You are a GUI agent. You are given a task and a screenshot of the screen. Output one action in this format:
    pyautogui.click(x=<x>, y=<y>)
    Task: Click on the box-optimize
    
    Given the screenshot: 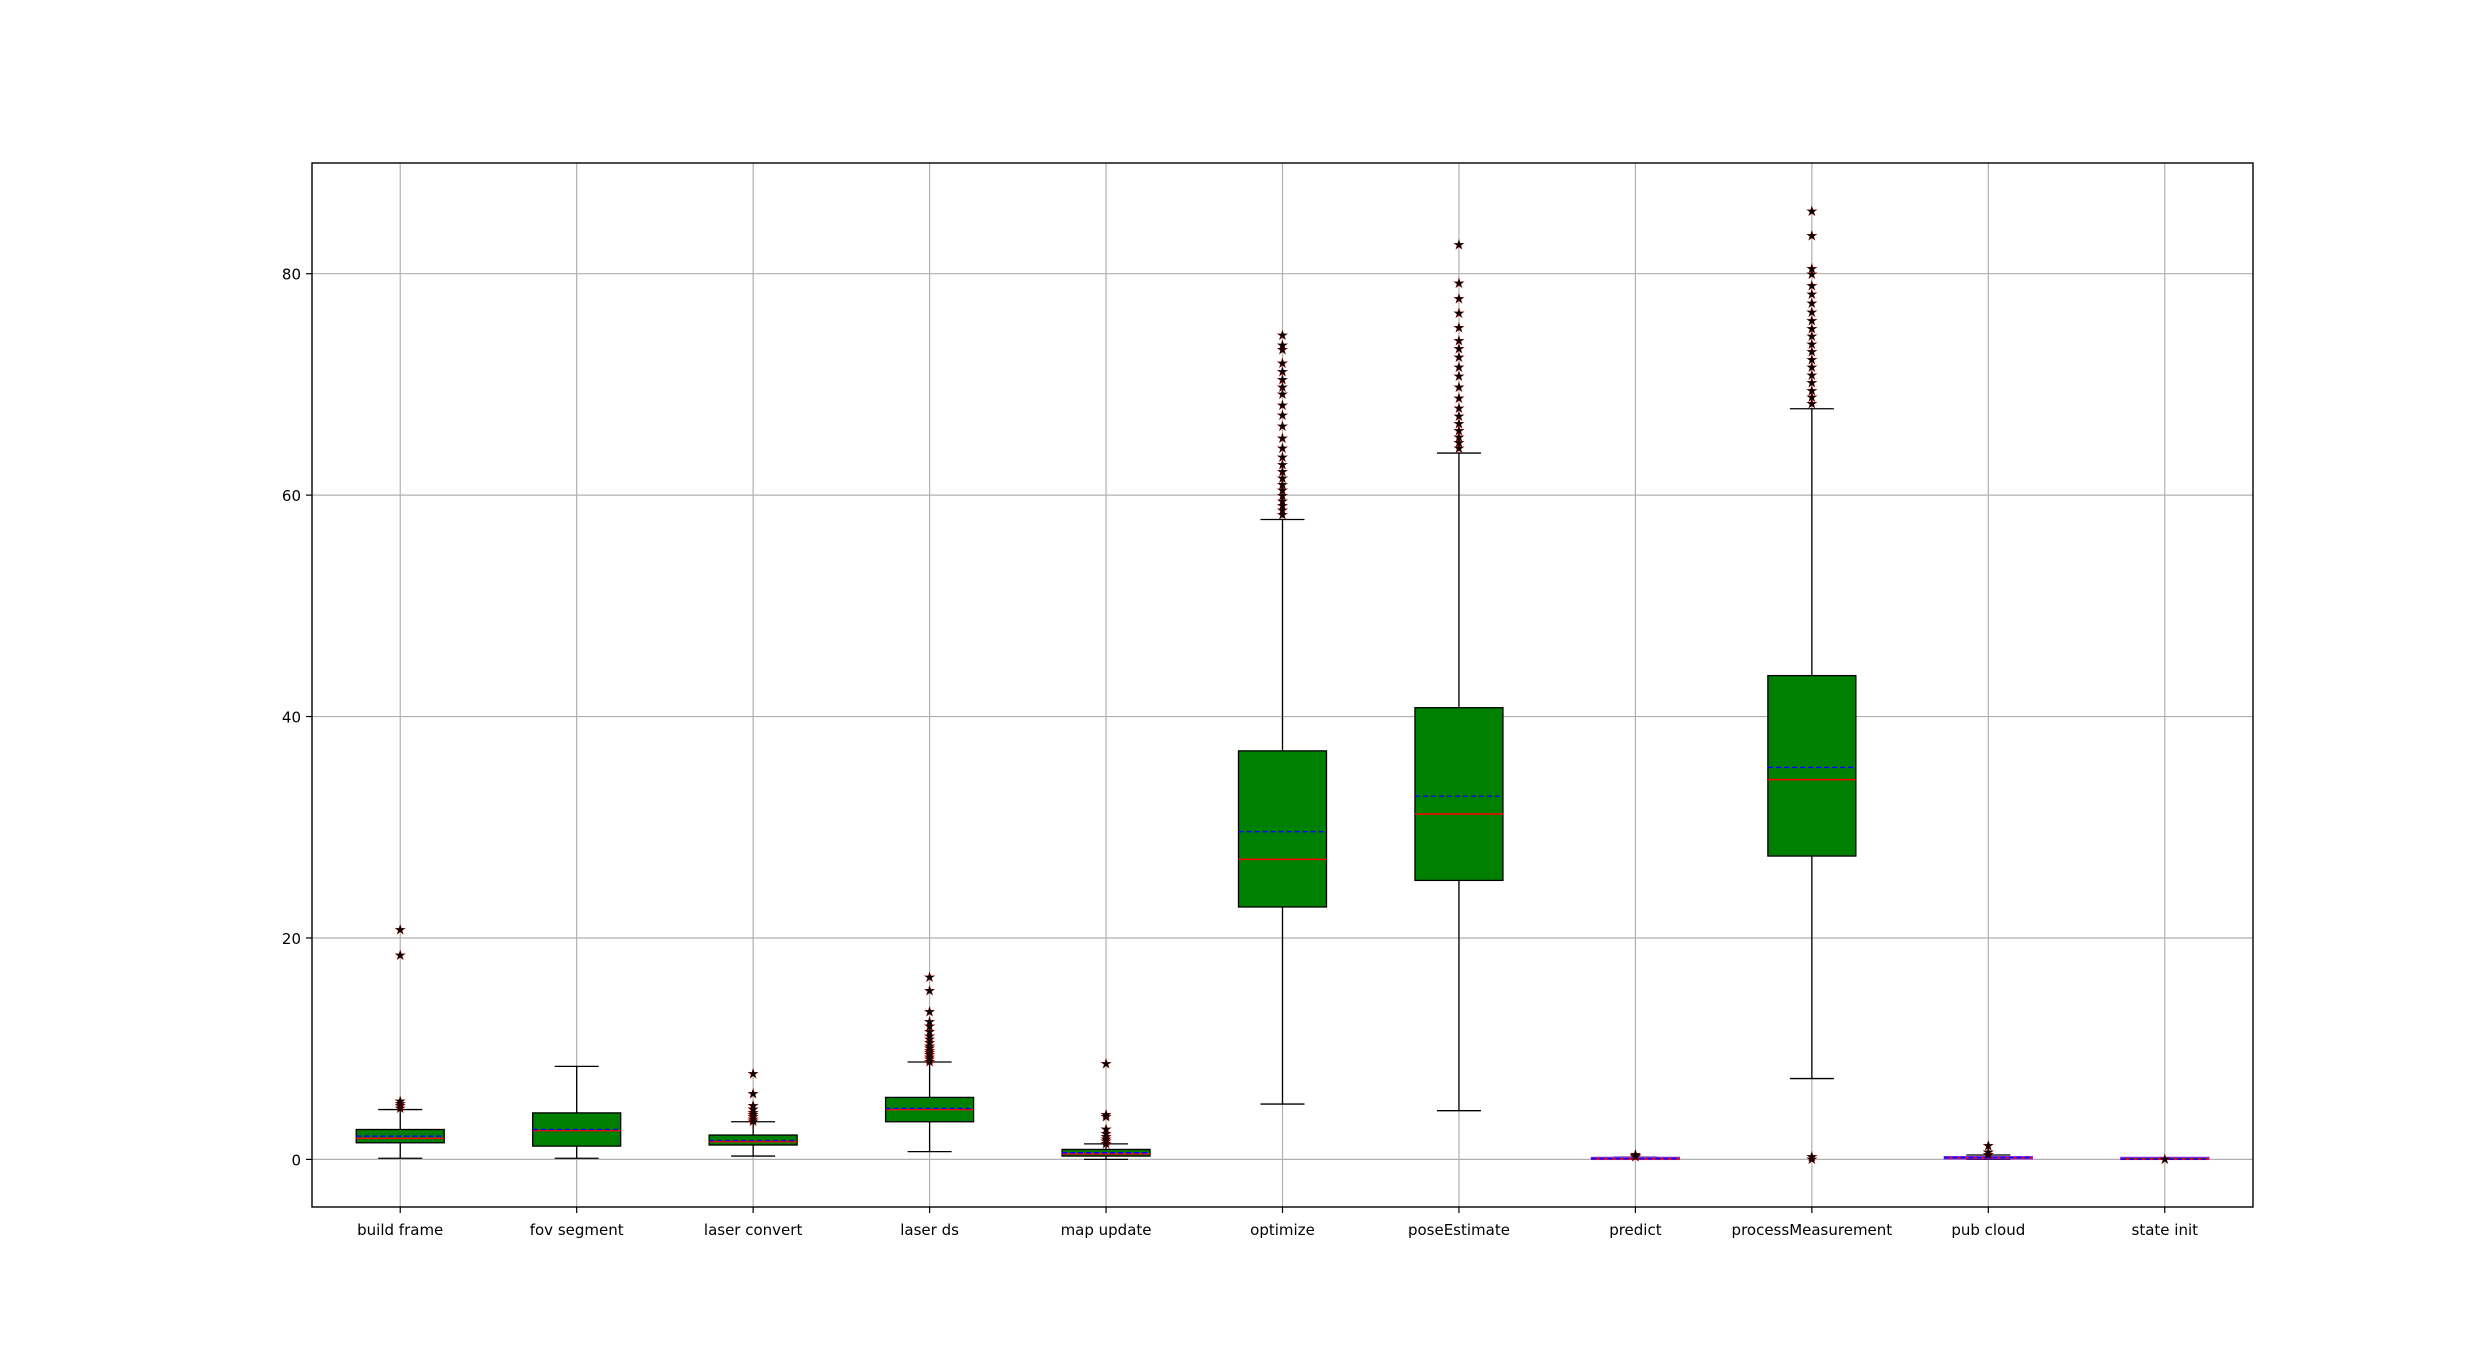 What is the action you would take?
    pyautogui.click(x=1282, y=811)
    